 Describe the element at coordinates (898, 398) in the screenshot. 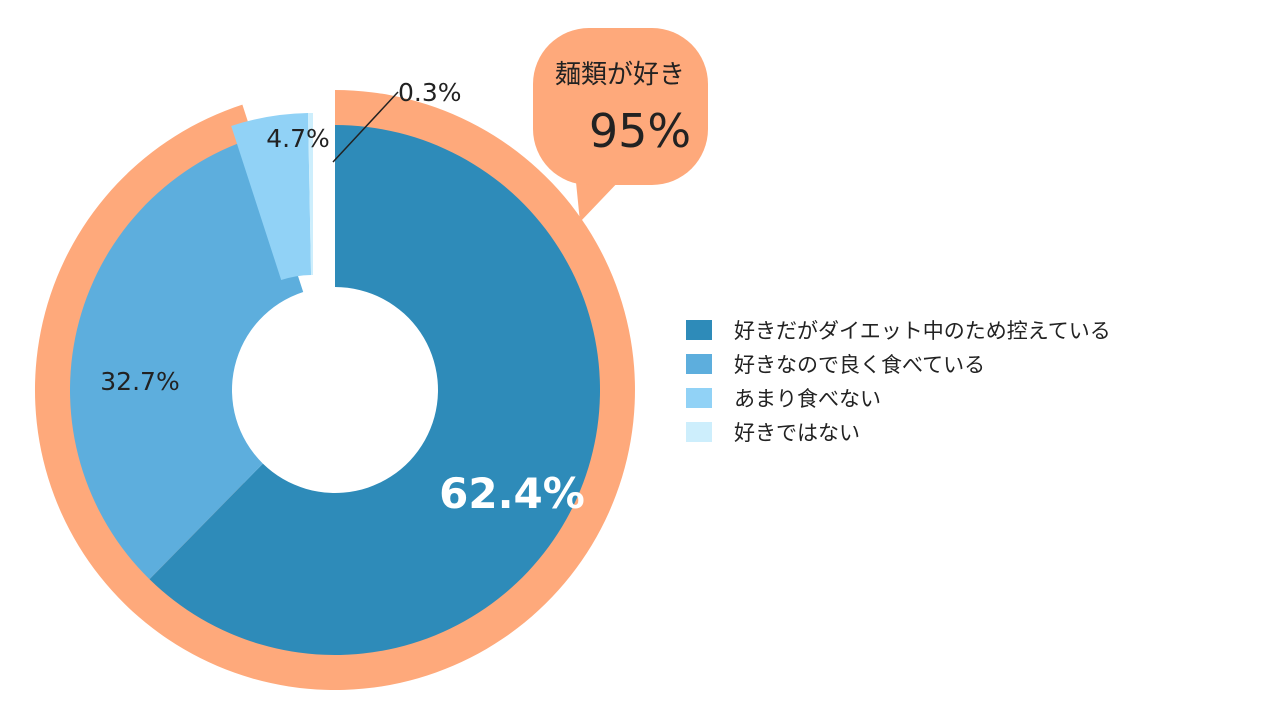

I see `legend-item-3: あまり食べない` at that location.